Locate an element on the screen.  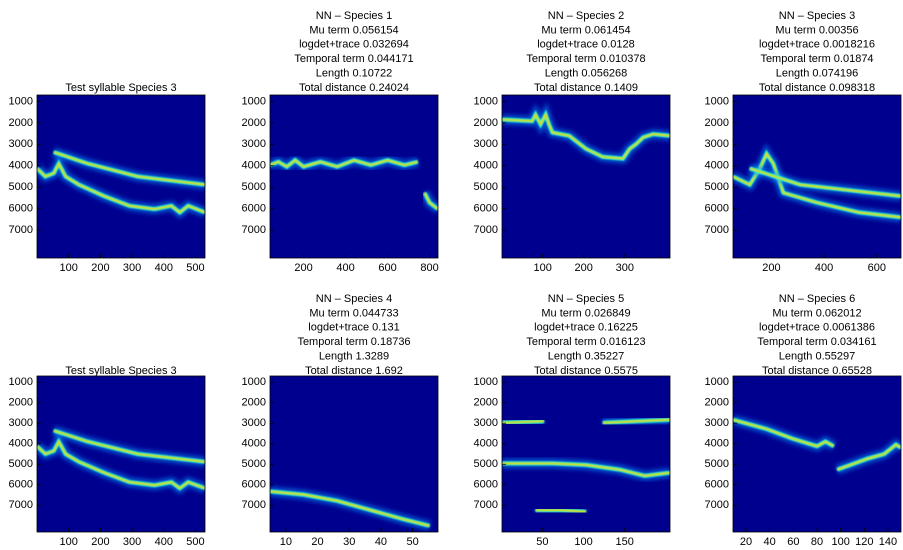
panel-annotation: Total distance 0.098318 is located at coordinates (817, 88).